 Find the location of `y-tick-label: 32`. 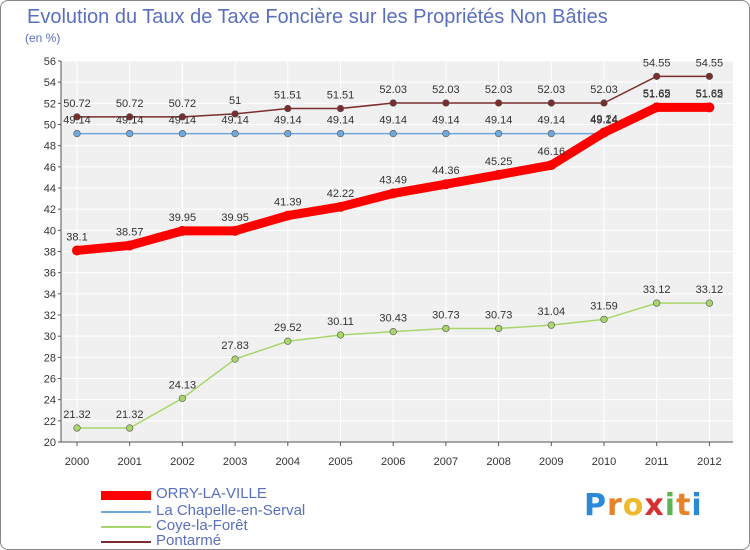

y-tick-label: 32 is located at coordinates (50, 316).